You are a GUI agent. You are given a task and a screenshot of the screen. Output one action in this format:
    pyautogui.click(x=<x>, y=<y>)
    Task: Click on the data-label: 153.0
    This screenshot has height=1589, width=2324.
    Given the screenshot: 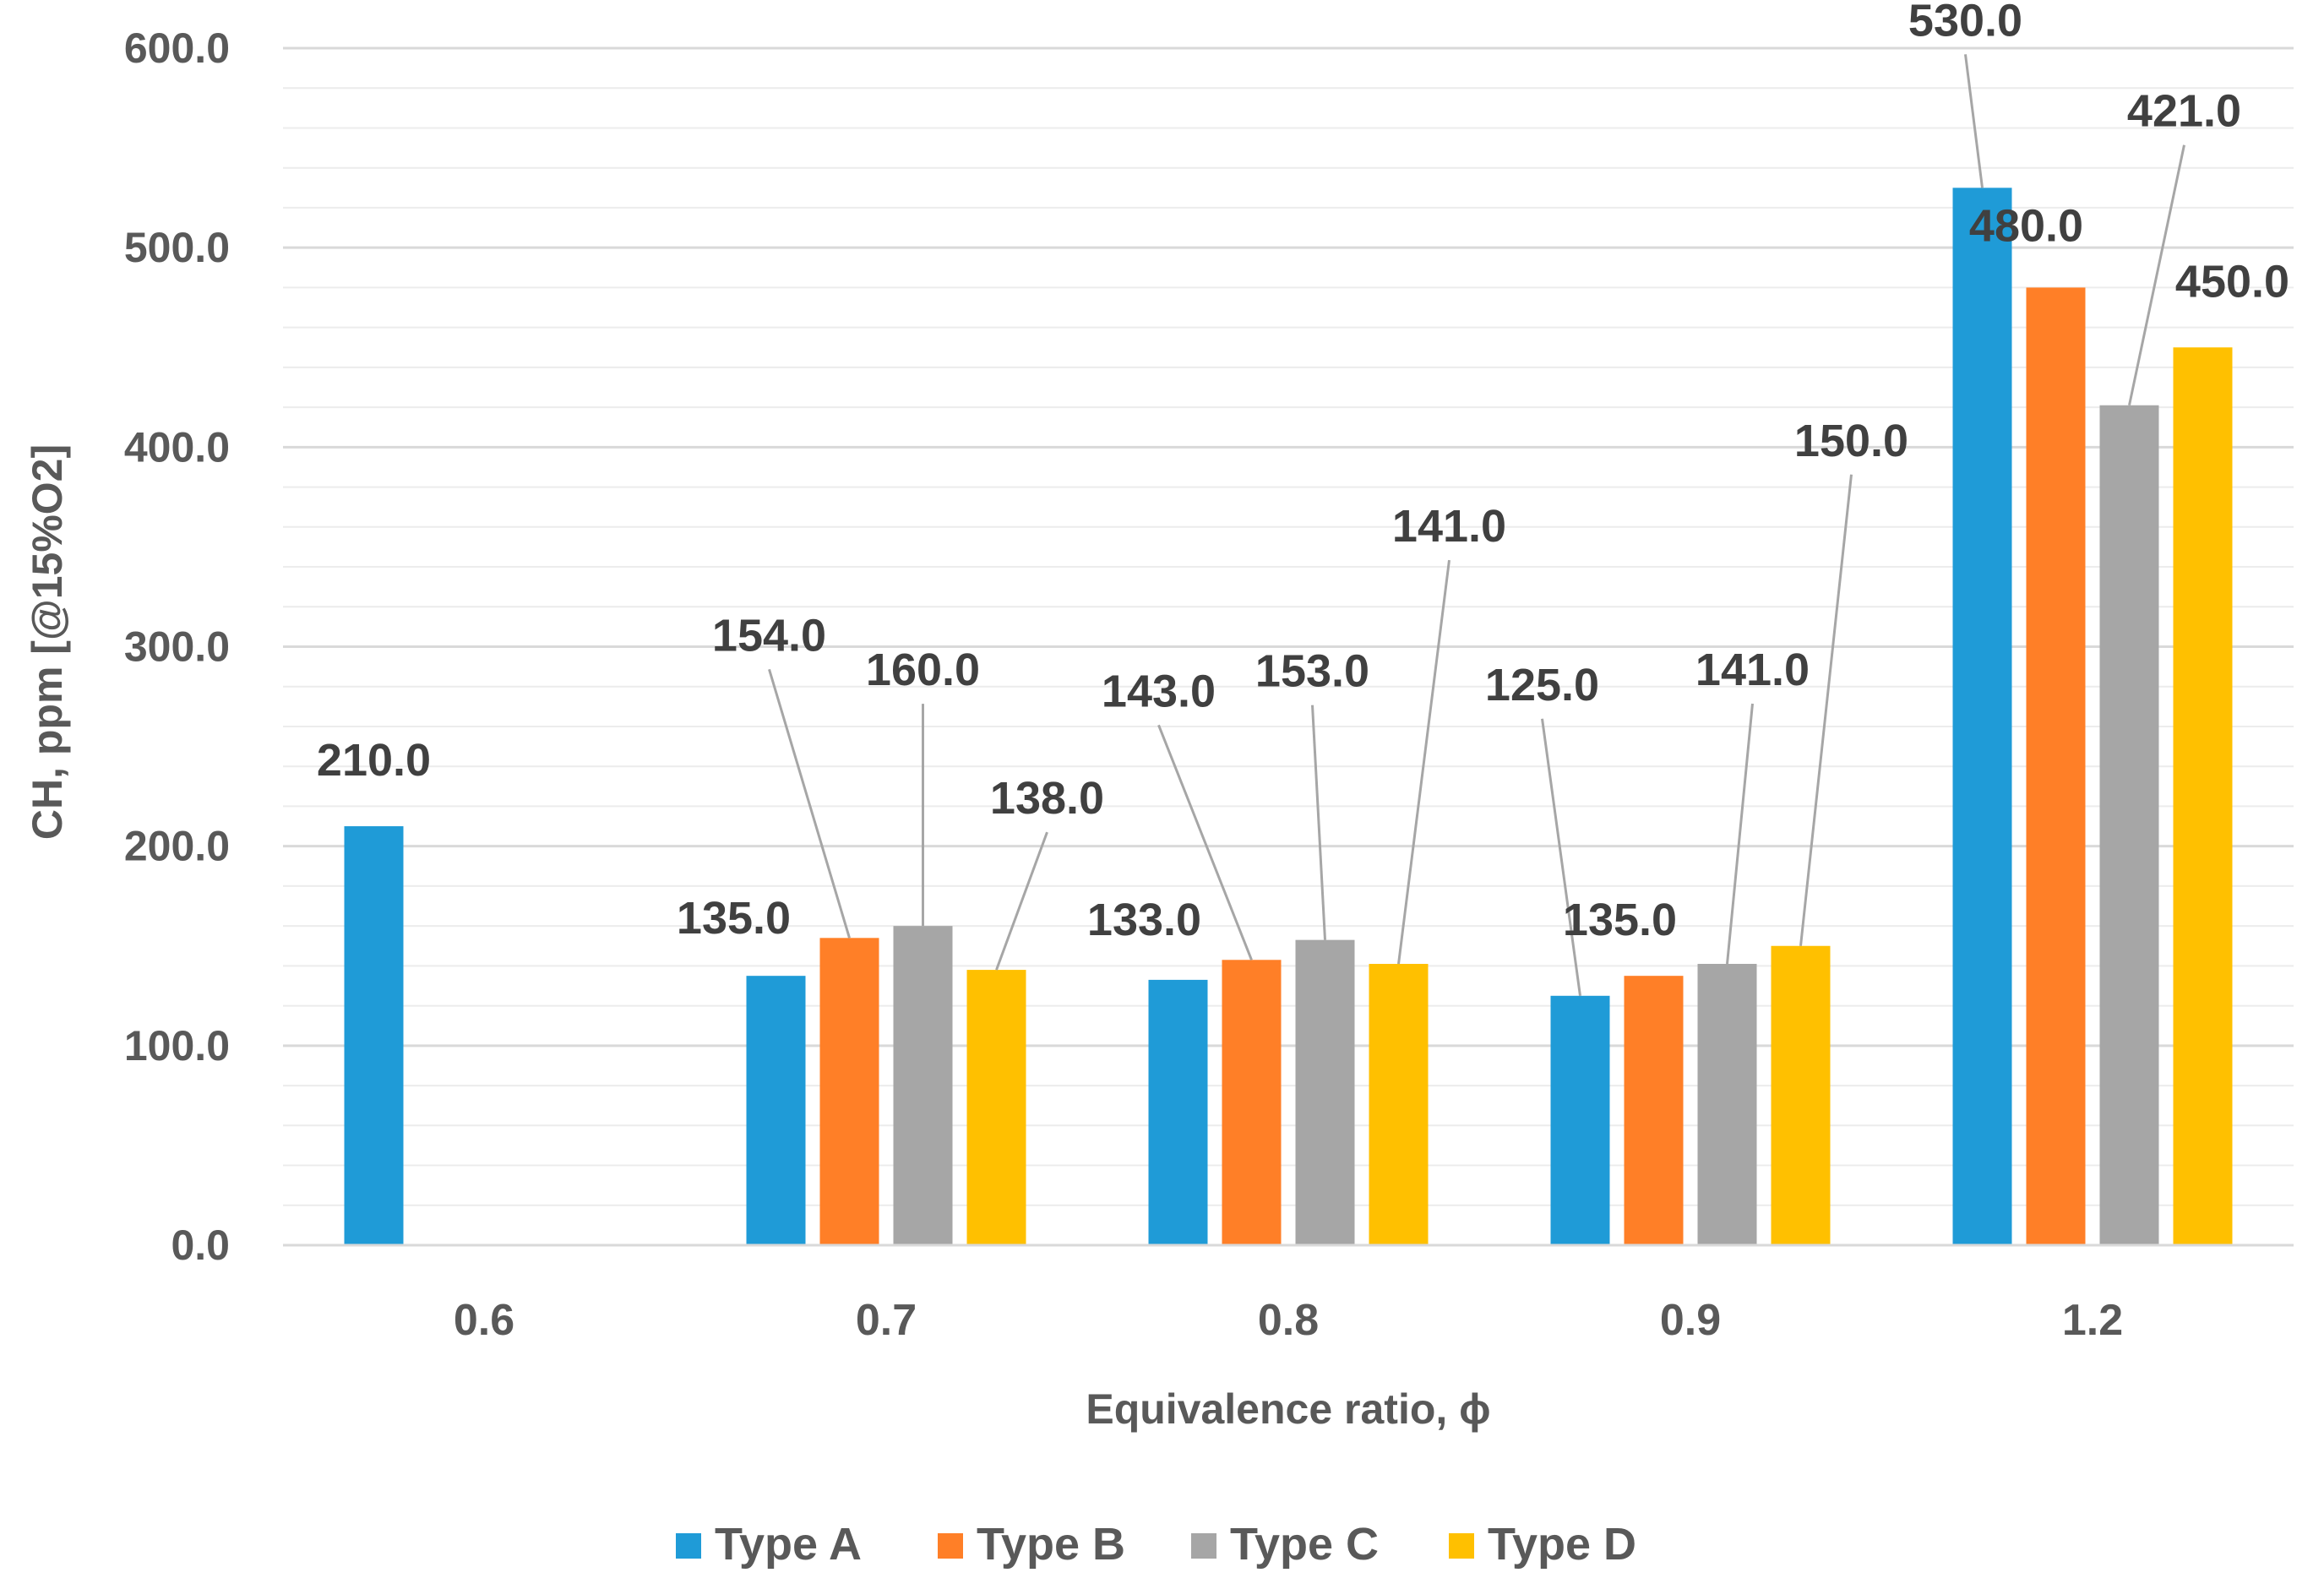 What is the action you would take?
    pyautogui.click(x=1312, y=672)
    